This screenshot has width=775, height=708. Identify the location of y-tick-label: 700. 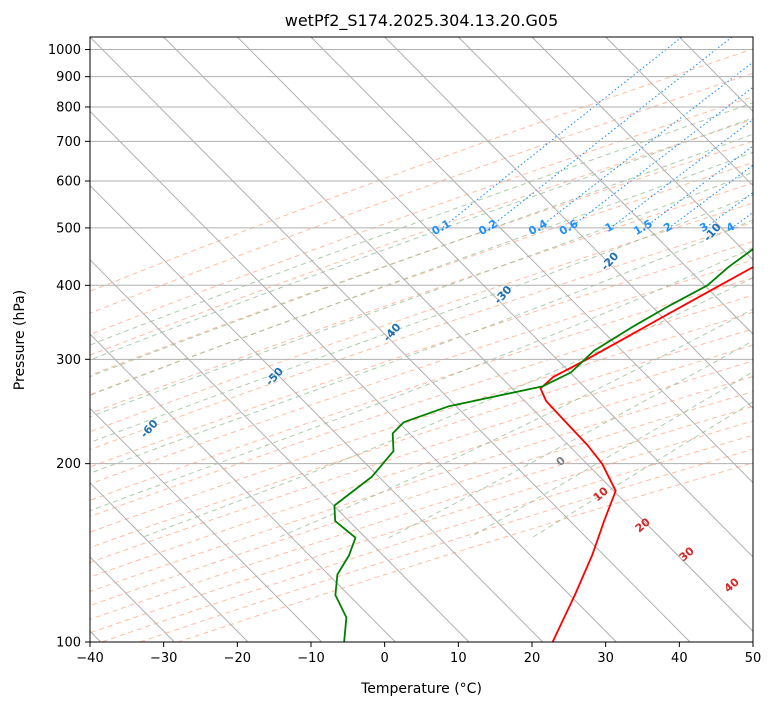
(68, 142).